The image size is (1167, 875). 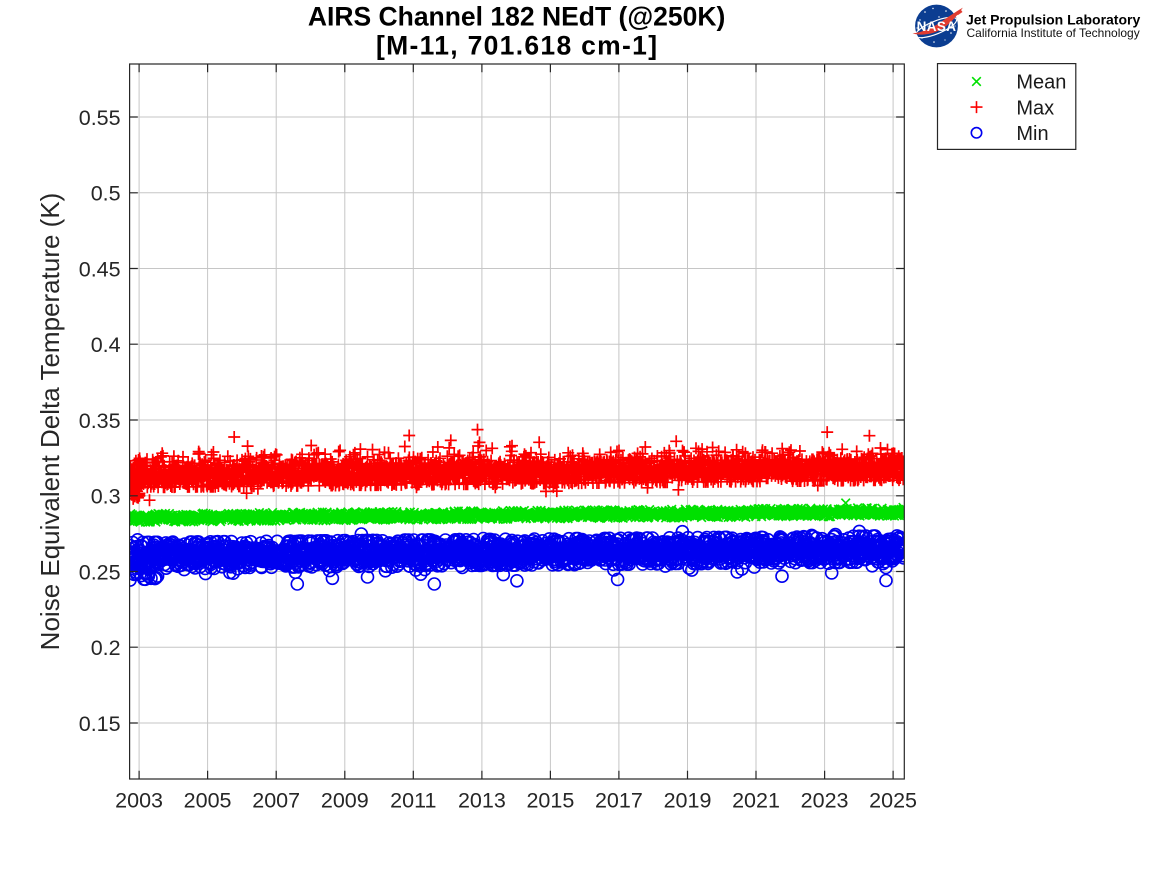 I want to click on svg-text: Jet Propulsion Laboratory, so click(x=1053, y=20).